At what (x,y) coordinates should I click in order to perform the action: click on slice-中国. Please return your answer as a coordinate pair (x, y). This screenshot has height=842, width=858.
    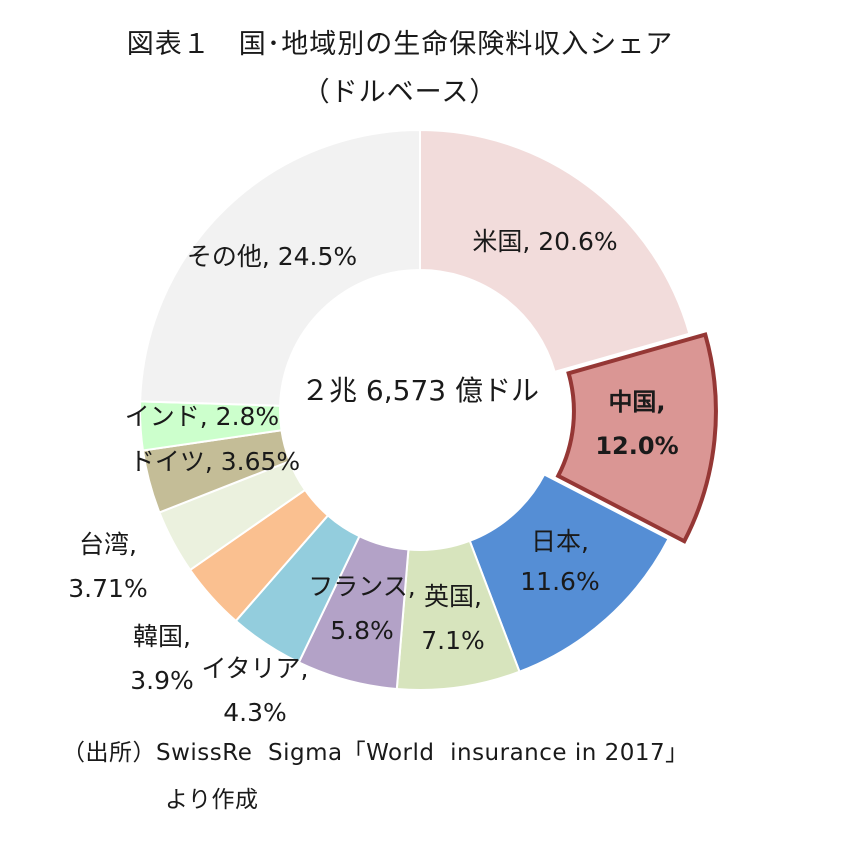
    Looking at the image, I should click on (636, 438).